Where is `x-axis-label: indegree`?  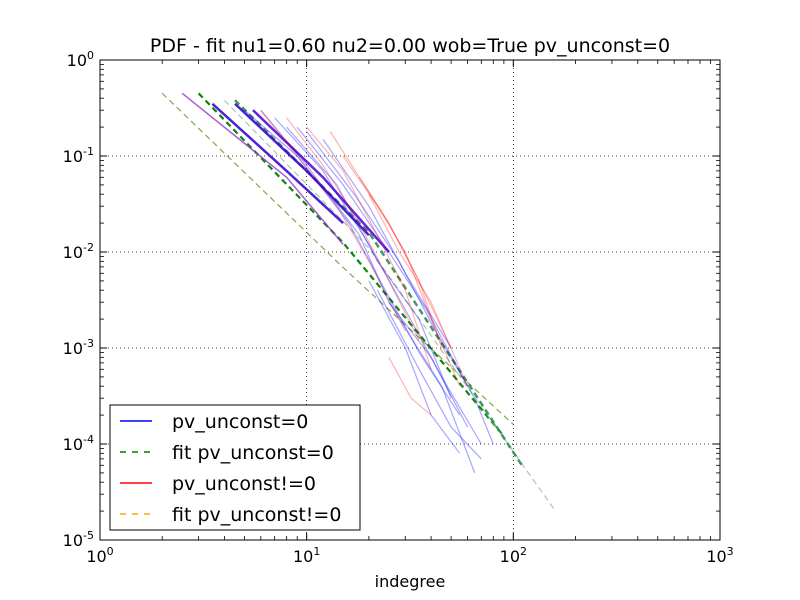
x-axis-label: indegree is located at coordinates (410, 581).